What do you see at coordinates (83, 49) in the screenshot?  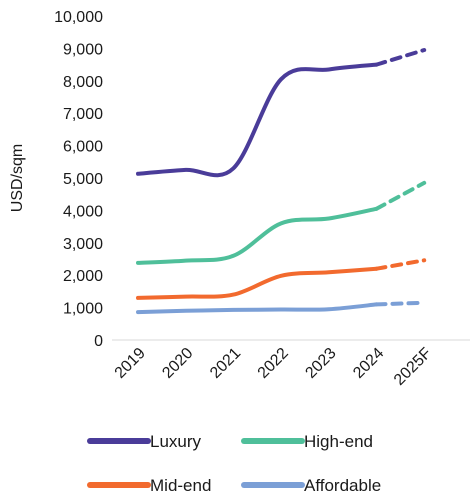 I see `y-tick-label: 9,000` at bounding box center [83, 49].